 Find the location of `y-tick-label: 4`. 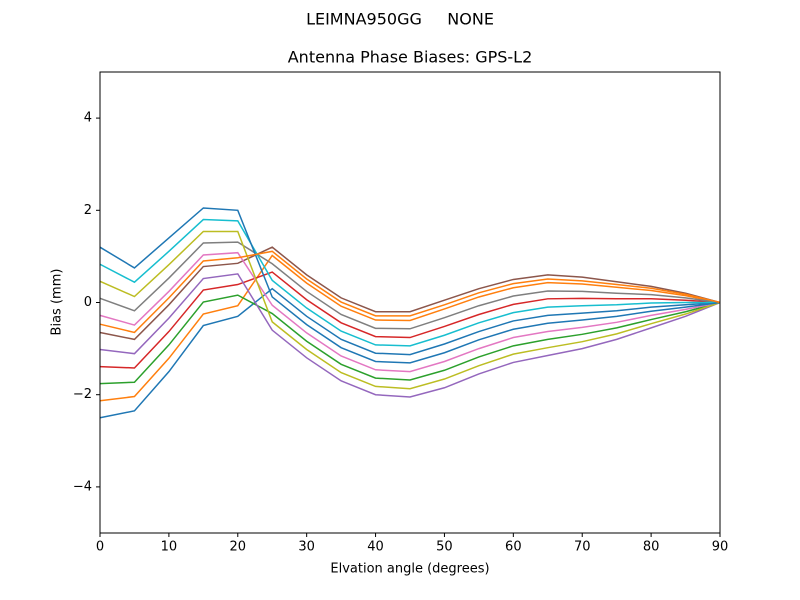

y-tick-label: 4 is located at coordinates (88, 118).